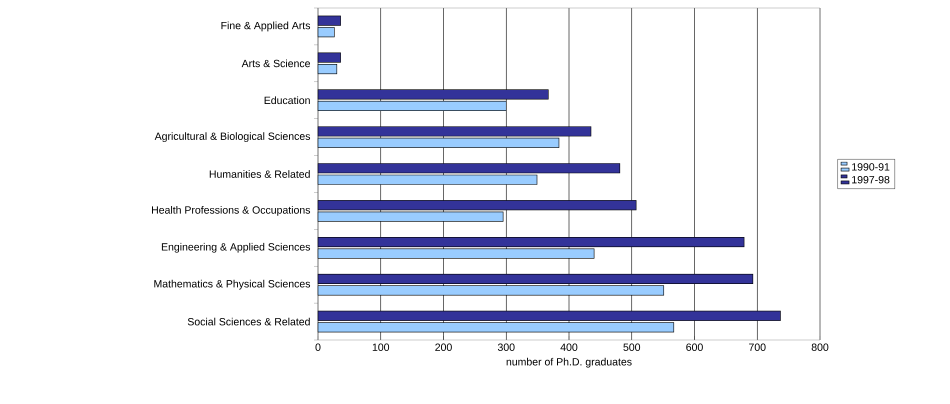 This screenshot has width=950, height=404. I want to click on x-tick-label: 100, so click(381, 347).